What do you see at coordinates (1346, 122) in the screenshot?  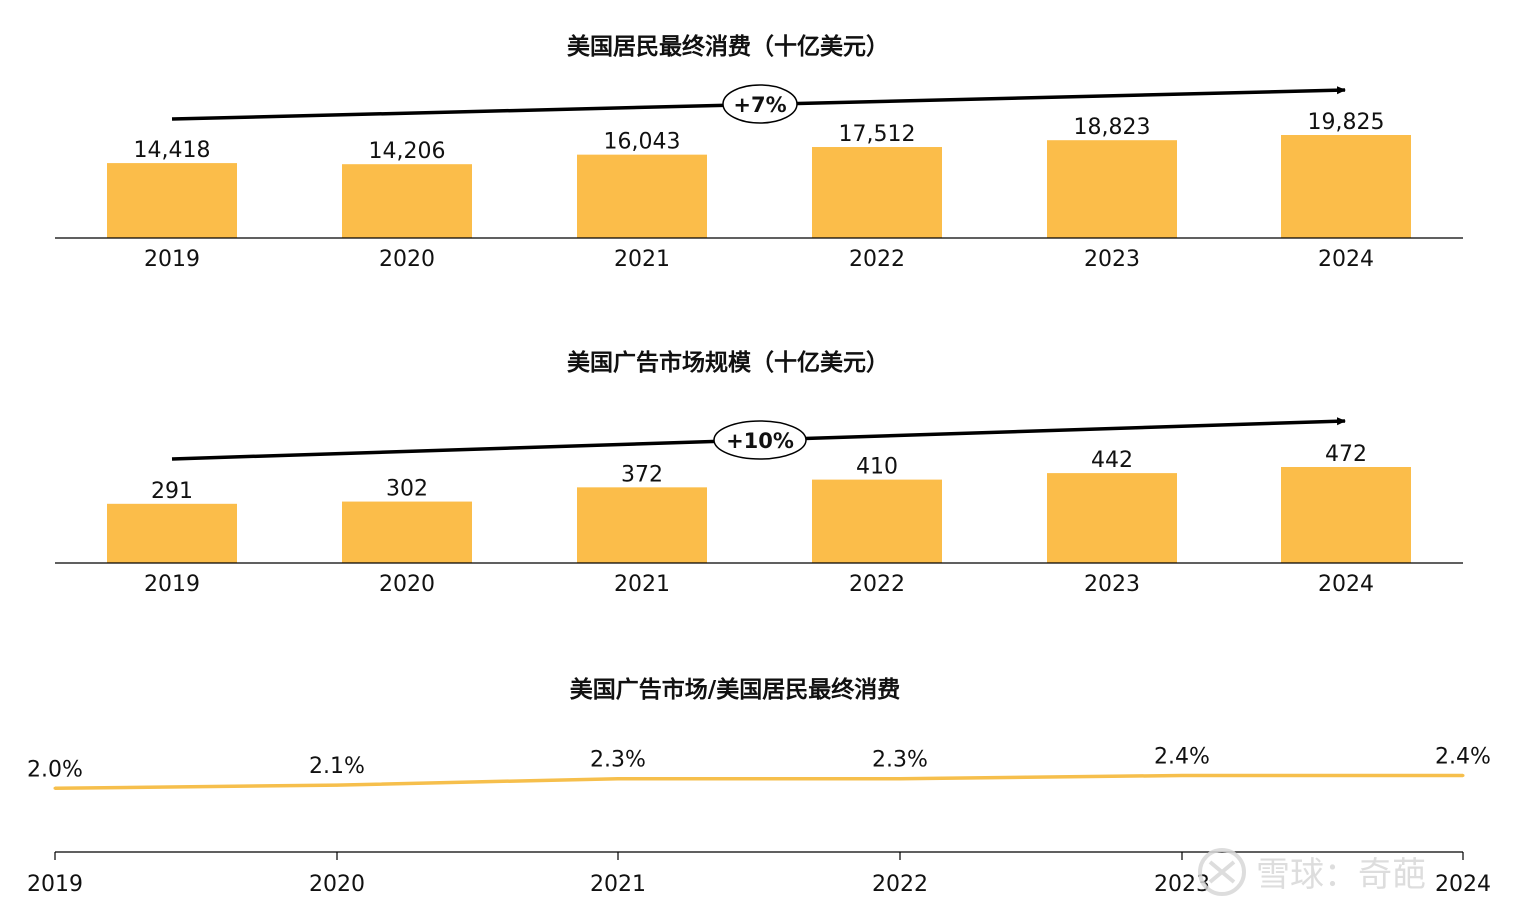 I see `data-label-2024: 19,825` at bounding box center [1346, 122].